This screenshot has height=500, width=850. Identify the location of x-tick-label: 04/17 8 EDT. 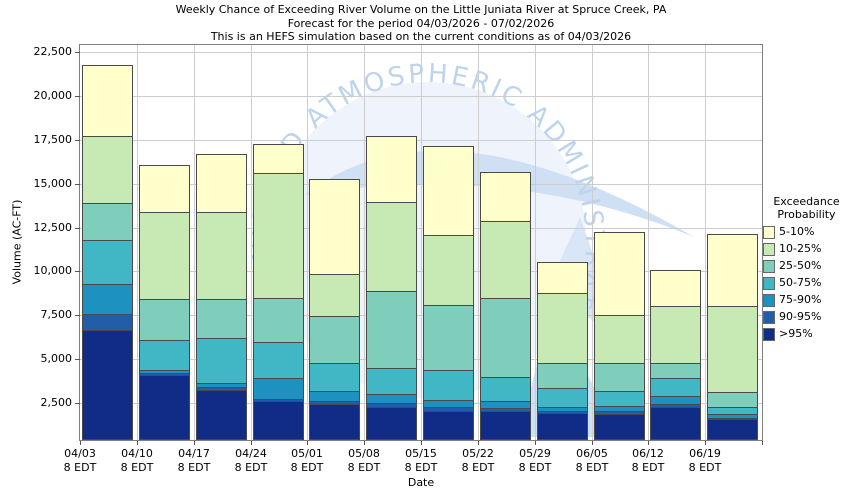
(194, 460).